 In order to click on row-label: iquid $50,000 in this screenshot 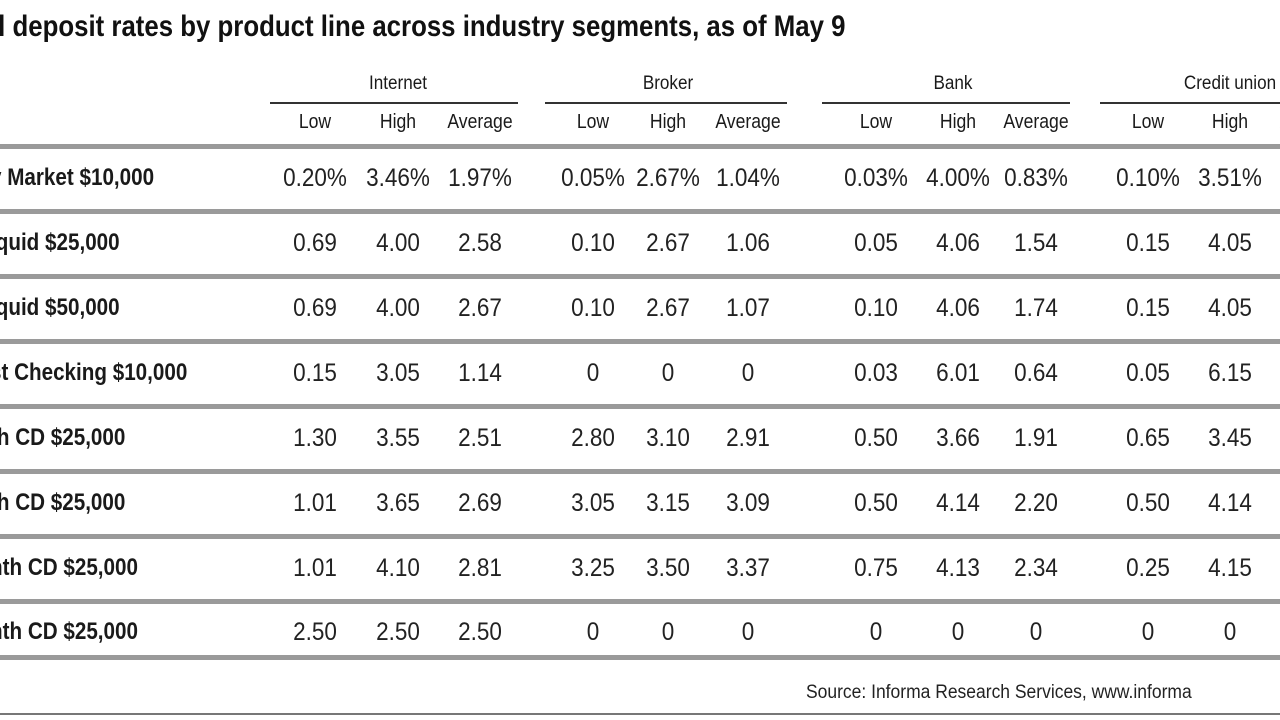, I will do `click(60, 307)`.